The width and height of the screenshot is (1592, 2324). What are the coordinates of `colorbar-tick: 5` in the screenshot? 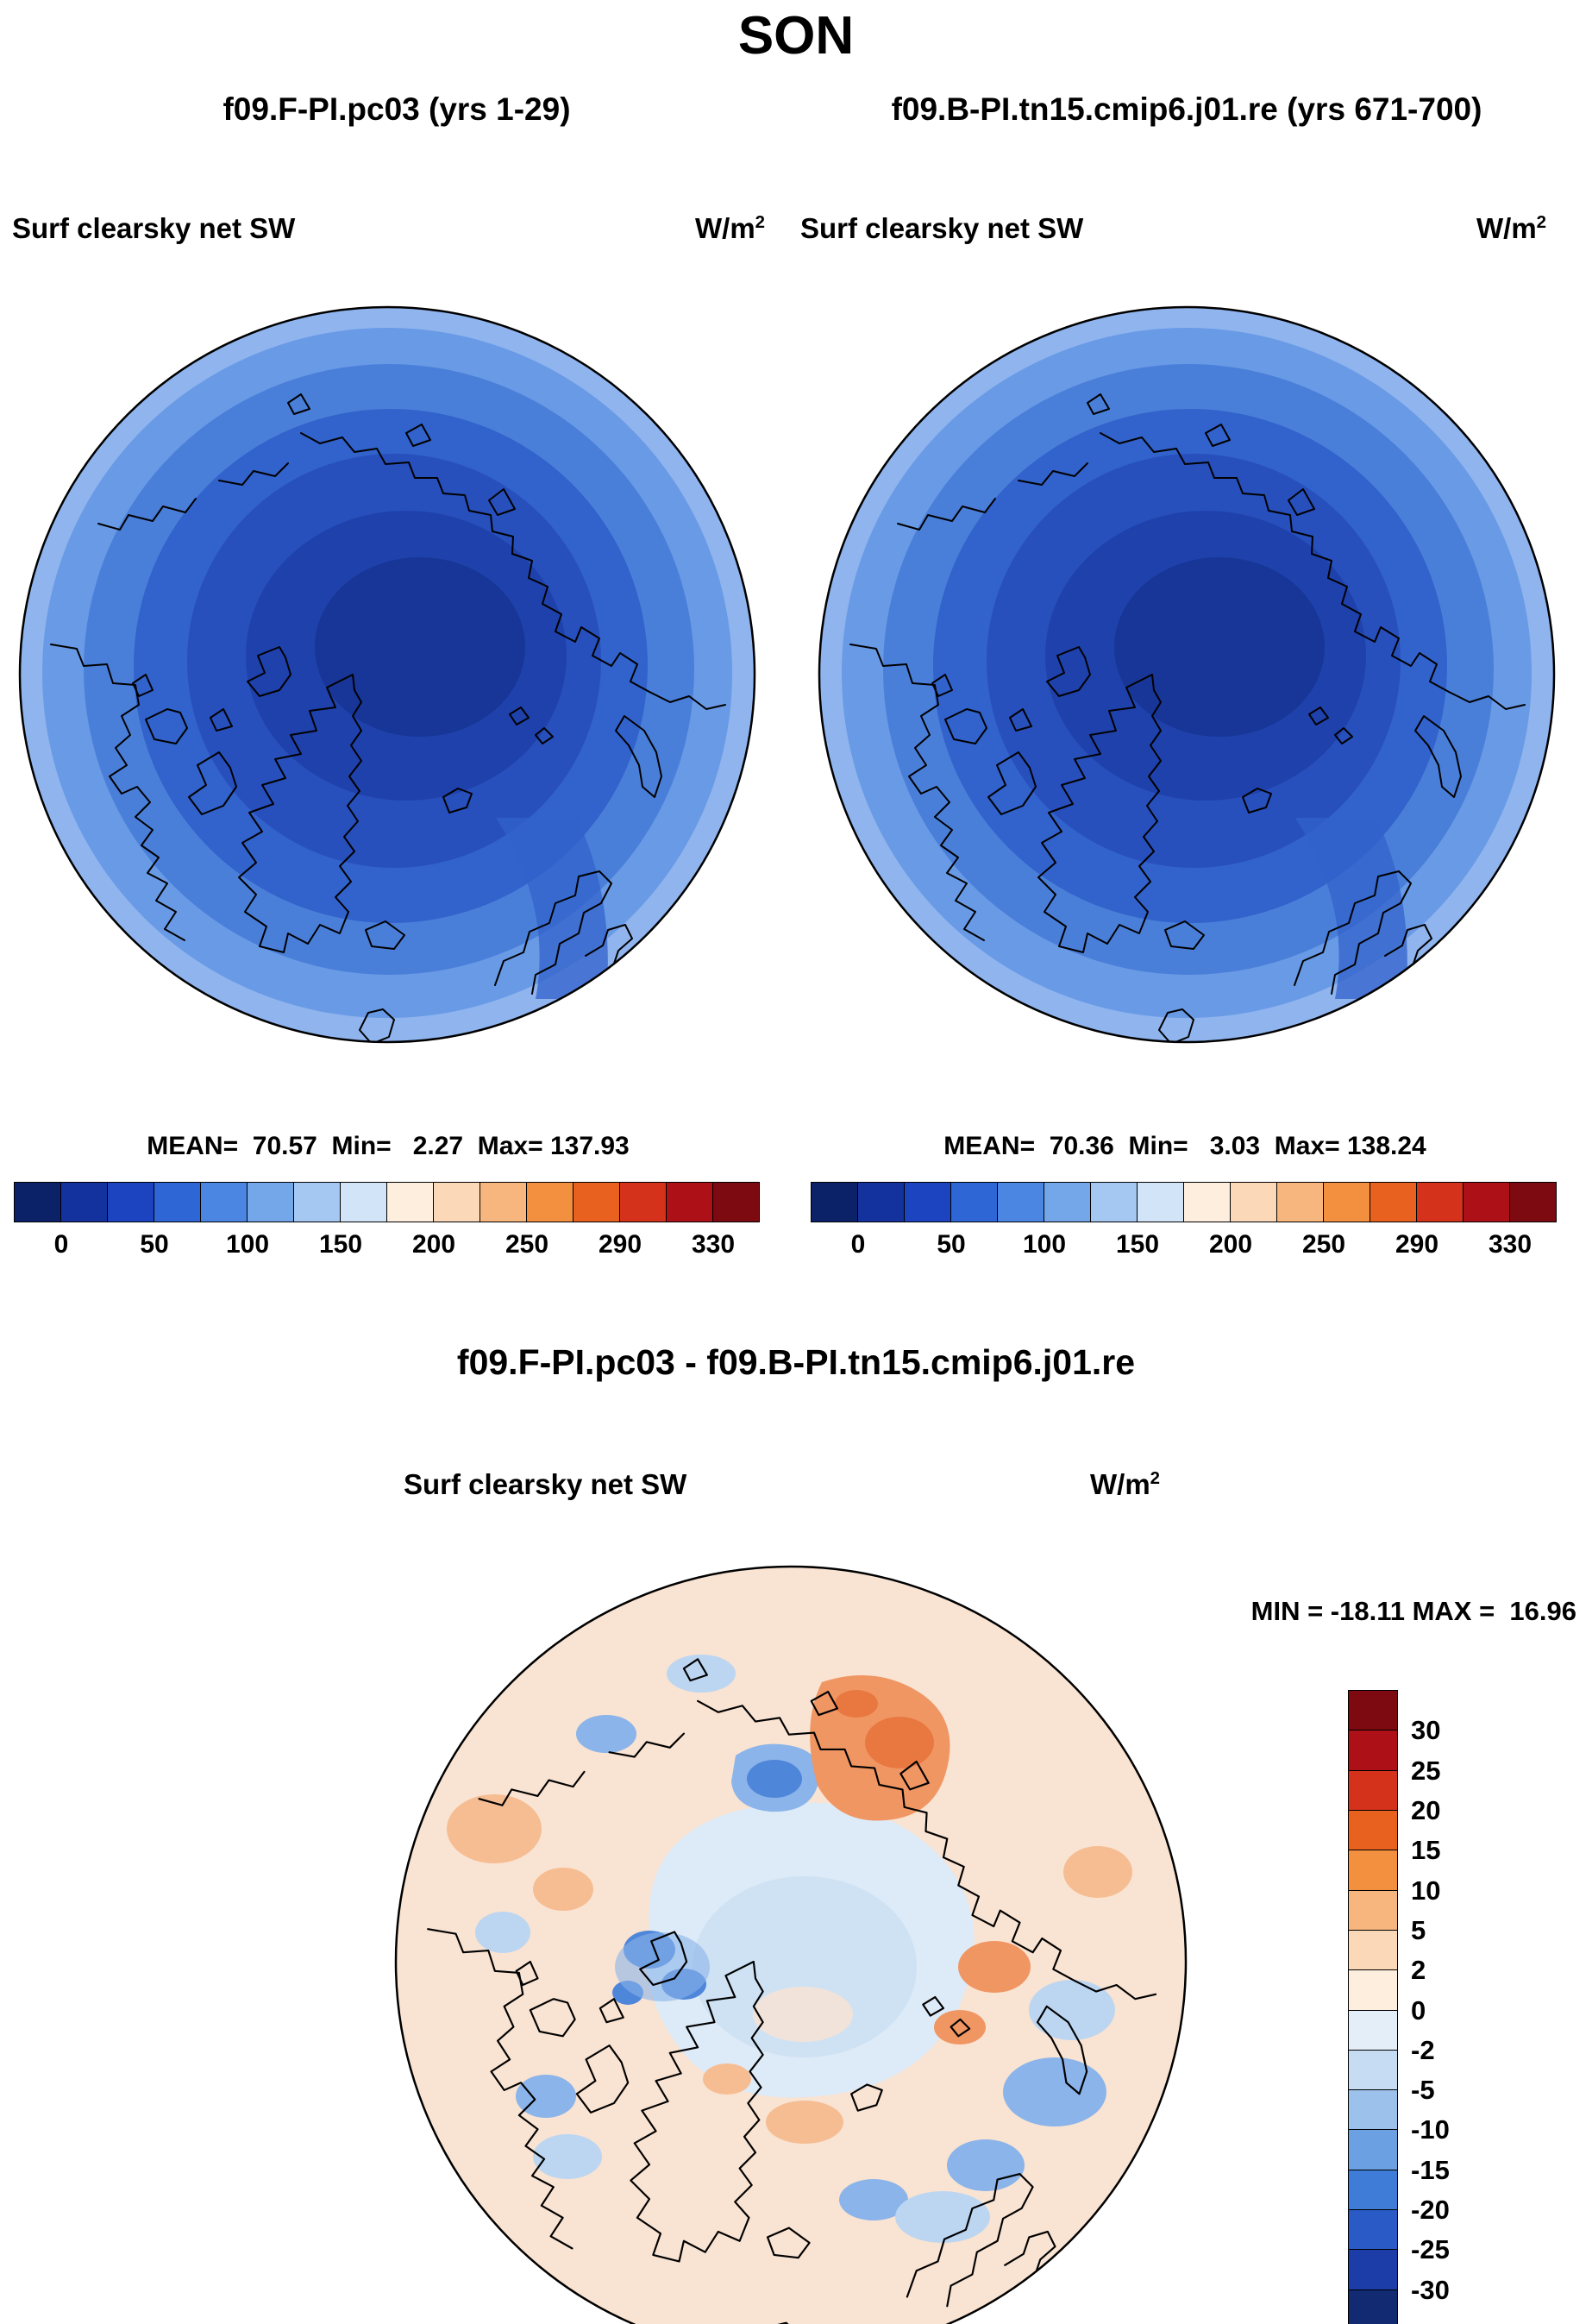 It's located at (1418, 1929).